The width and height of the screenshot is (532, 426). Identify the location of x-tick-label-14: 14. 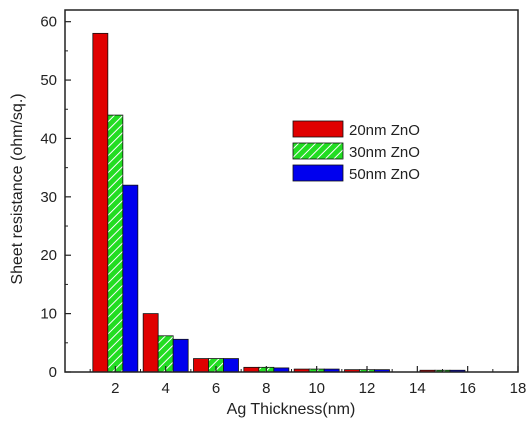
(417, 388).